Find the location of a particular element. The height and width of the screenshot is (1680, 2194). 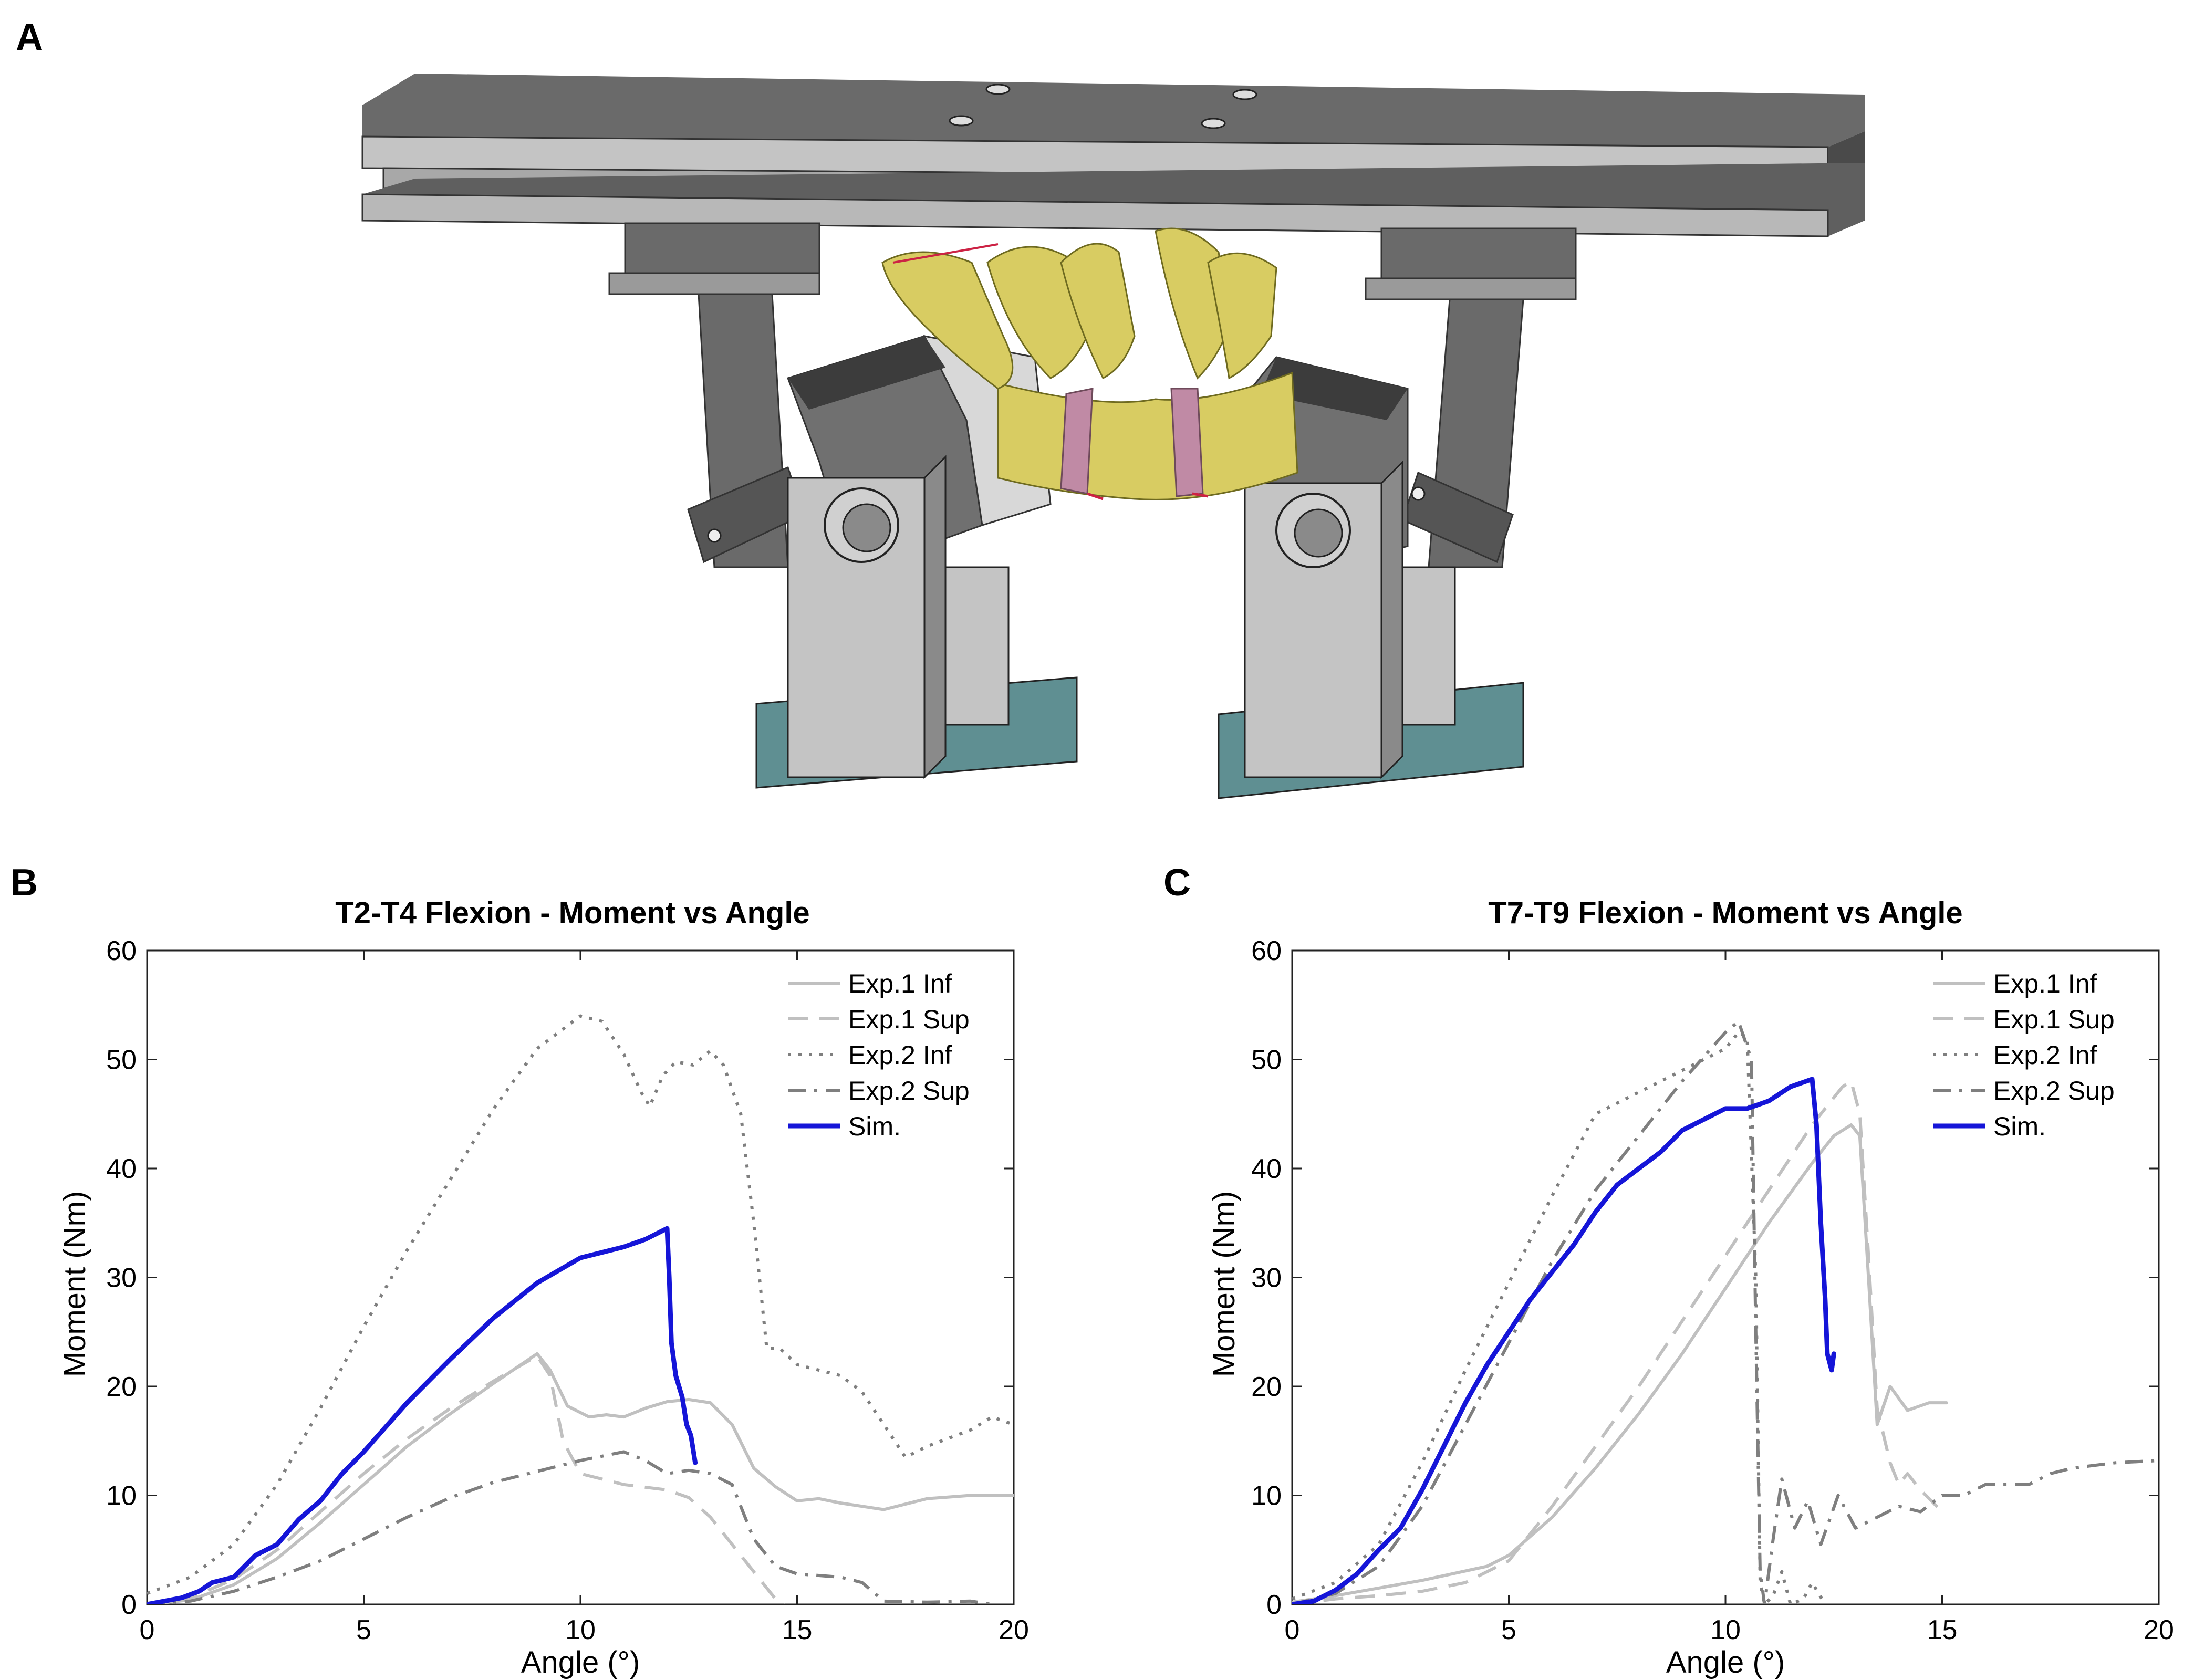

panel-label-c: C is located at coordinates (1177, 883).